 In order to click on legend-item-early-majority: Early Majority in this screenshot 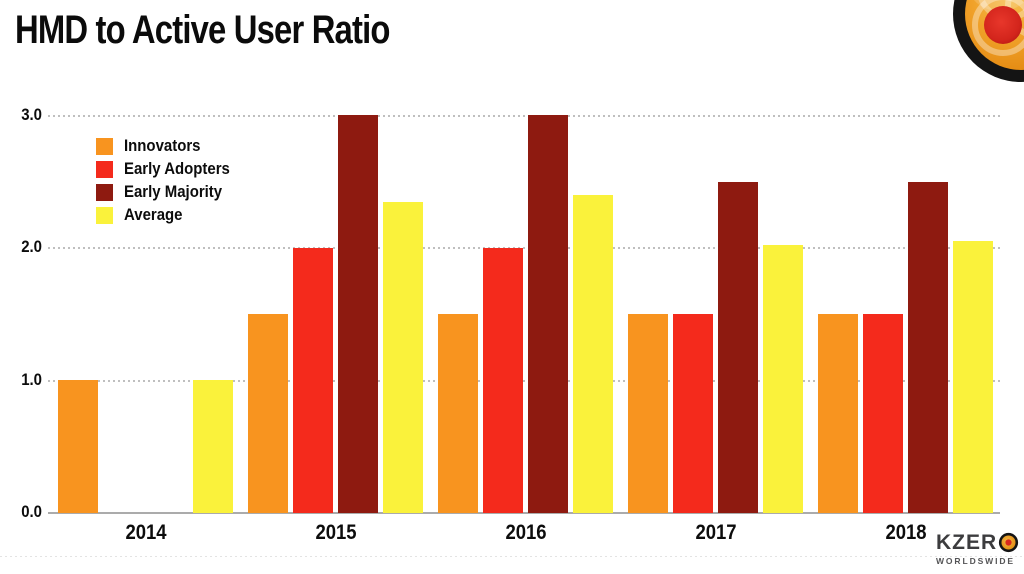, I will do `click(170, 191)`.